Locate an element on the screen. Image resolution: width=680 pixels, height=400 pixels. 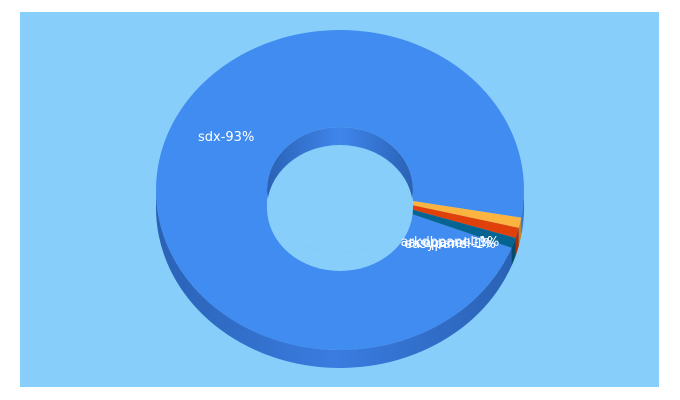
slice-label-sdx: sdx-93% is located at coordinates (226, 137).